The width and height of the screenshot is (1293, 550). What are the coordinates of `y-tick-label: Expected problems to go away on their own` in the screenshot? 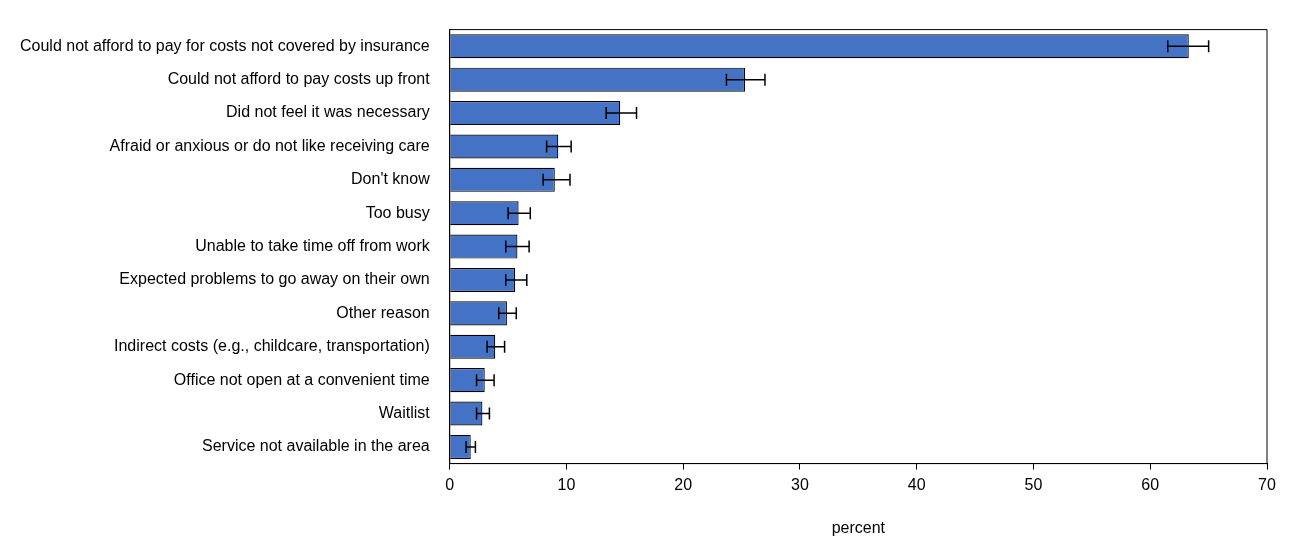 It's located at (274, 279).